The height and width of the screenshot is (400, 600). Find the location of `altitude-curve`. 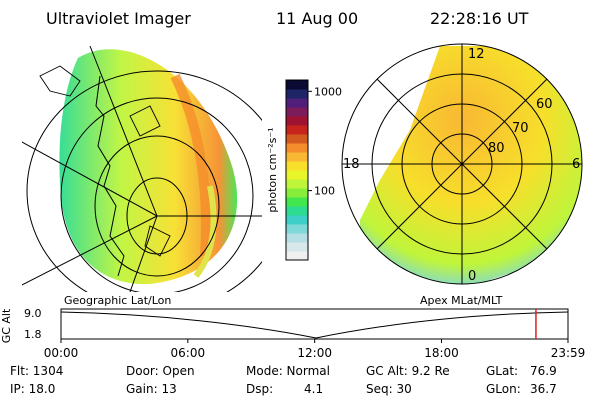

altitude-curve is located at coordinates (314, 325).